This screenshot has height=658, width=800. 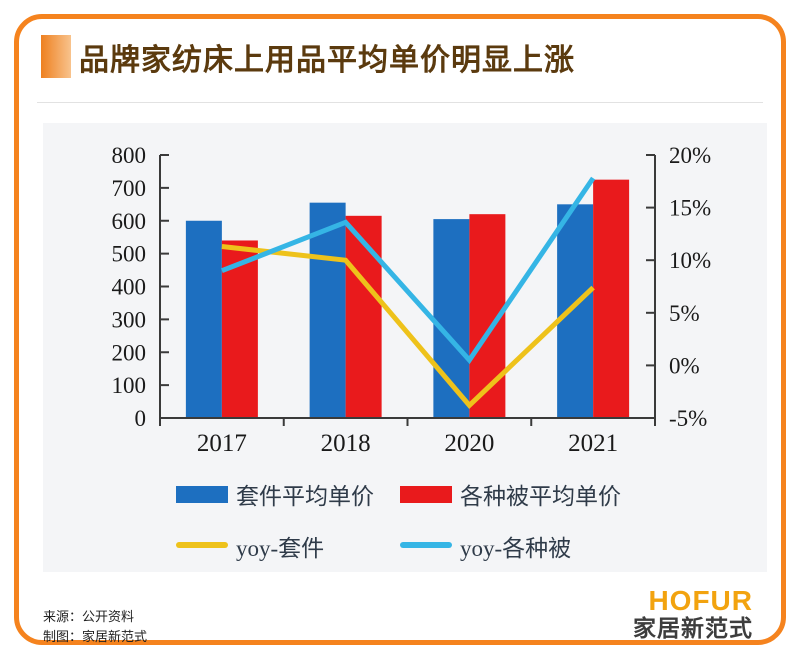 What do you see at coordinates (693, 628) in the screenshot?
I see `logo-subtitle: 家居新范式` at bounding box center [693, 628].